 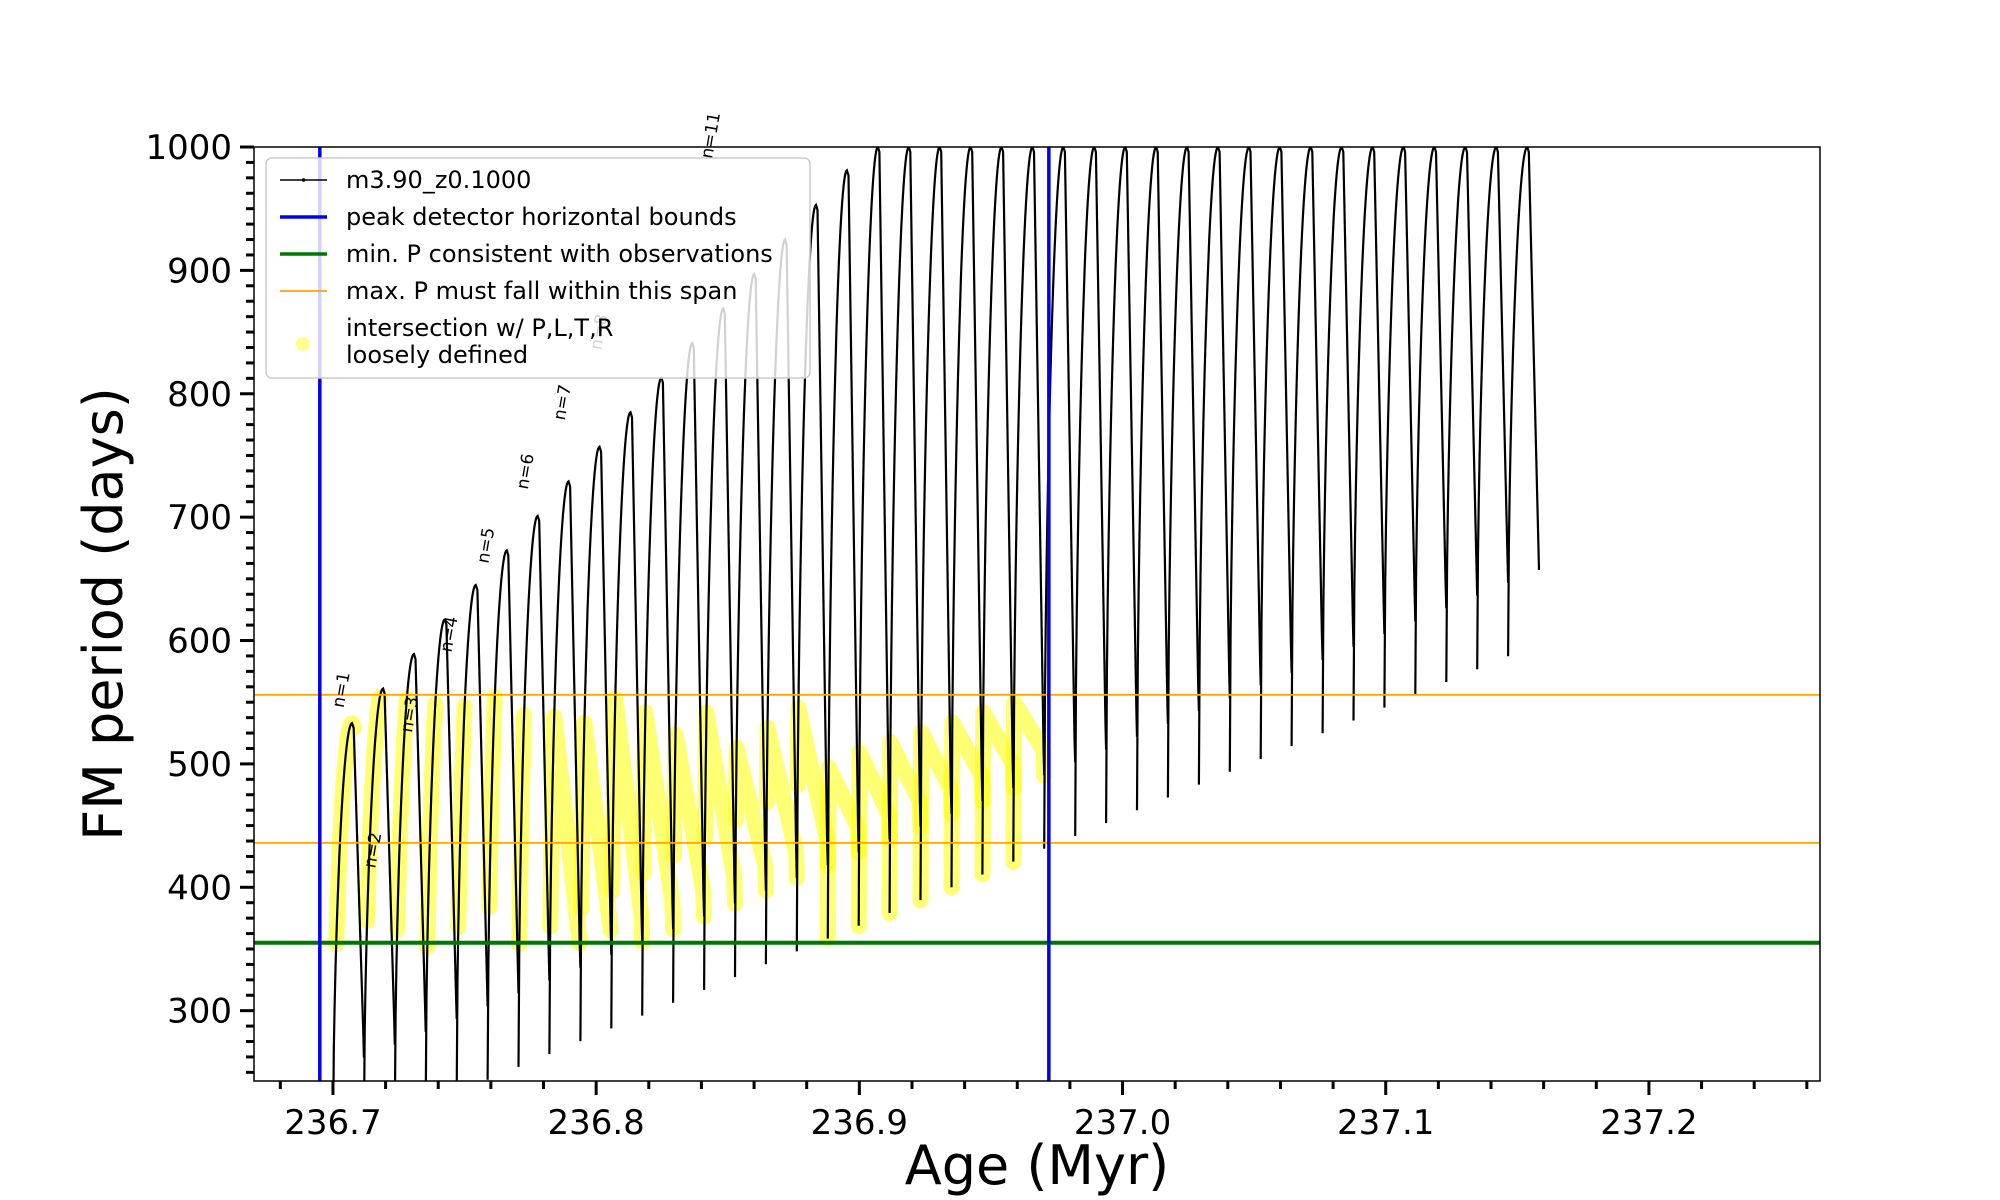 I want to click on x-tick-label: 237.2, so click(x=1648, y=1123).